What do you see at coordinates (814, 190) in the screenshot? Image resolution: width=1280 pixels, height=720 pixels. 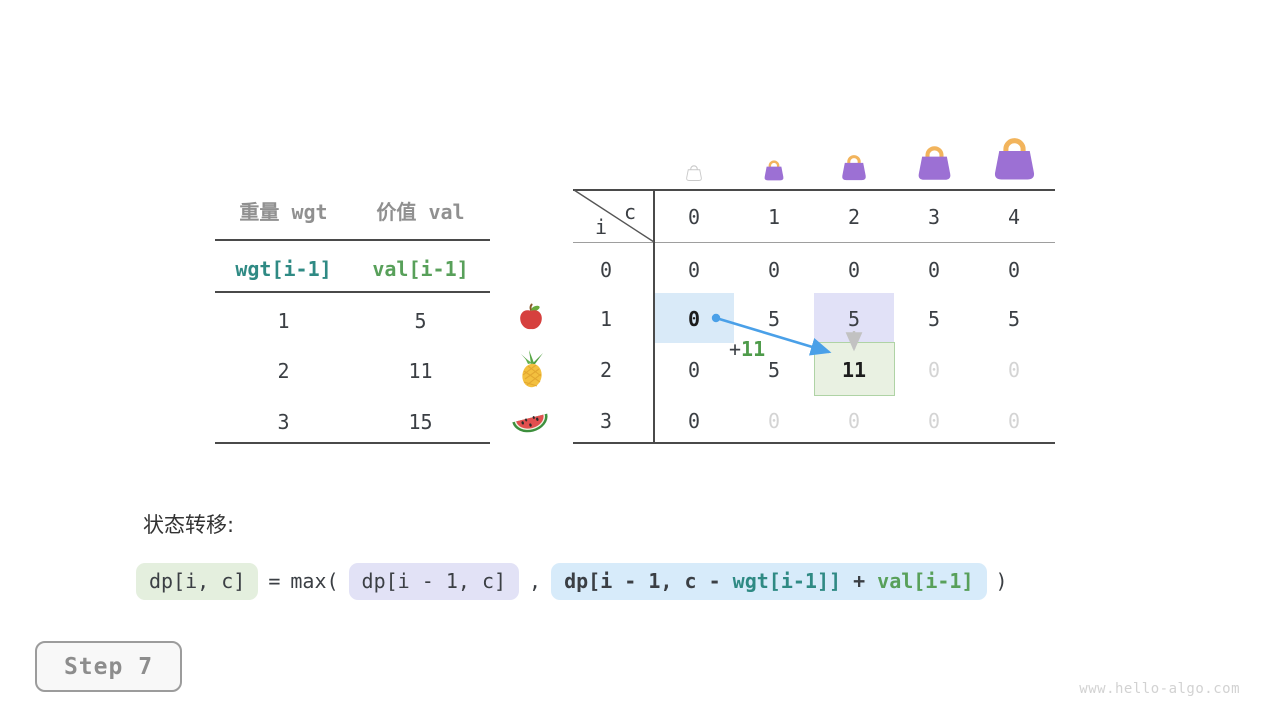 I see `dp-table-rule-top` at bounding box center [814, 190].